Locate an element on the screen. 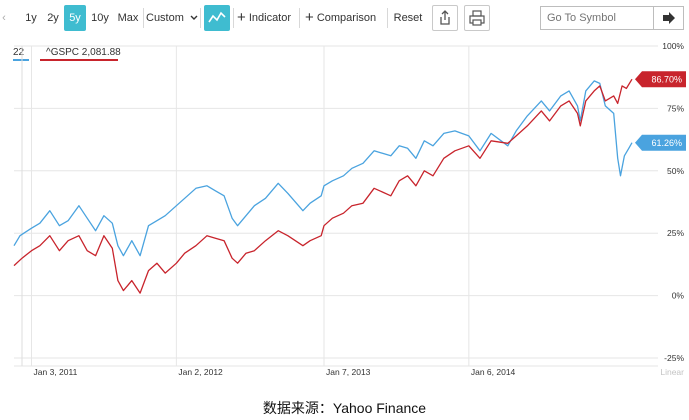  custom-range-dropdown: Custom is located at coordinates (172, 18).